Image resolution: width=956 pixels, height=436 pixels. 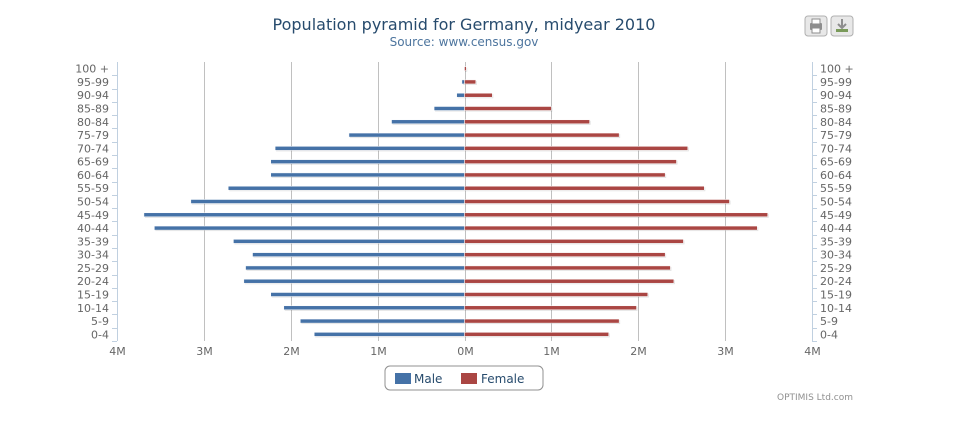 I want to click on category-label-right: 55-59, so click(x=836, y=188).